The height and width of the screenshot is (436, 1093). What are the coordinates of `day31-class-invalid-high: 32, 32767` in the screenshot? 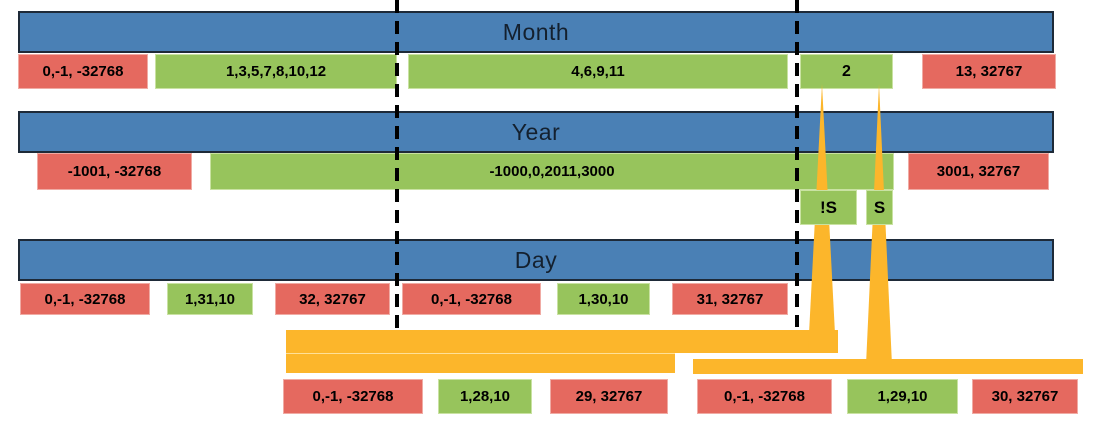 It's located at (332, 299).